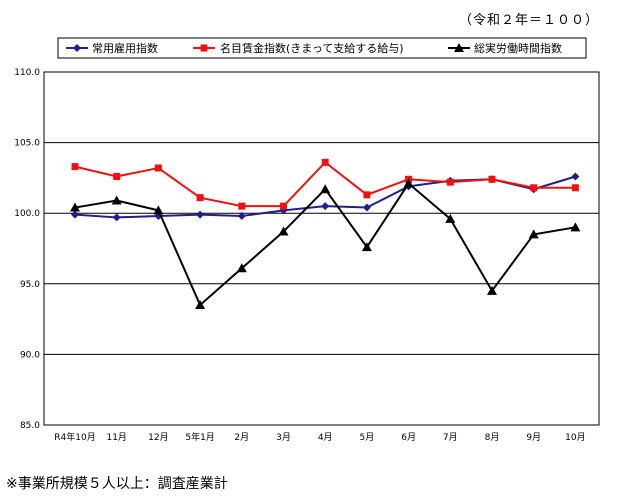  I want to click on legend-item: 常用雇用指数, so click(112, 48).